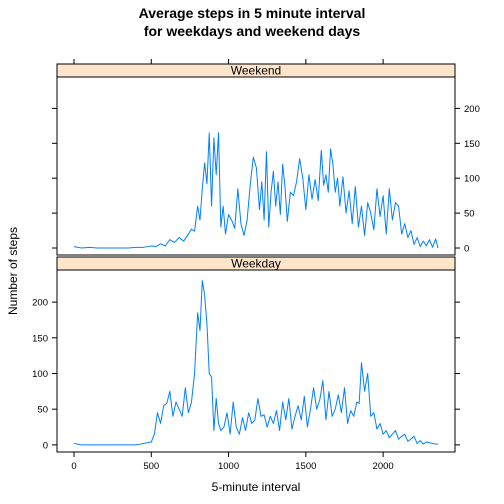 The height and width of the screenshot is (504, 504). What do you see at coordinates (472, 144) in the screenshot?
I see `y-tick-label-weekend-150: 150` at bounding box center [472, 144].